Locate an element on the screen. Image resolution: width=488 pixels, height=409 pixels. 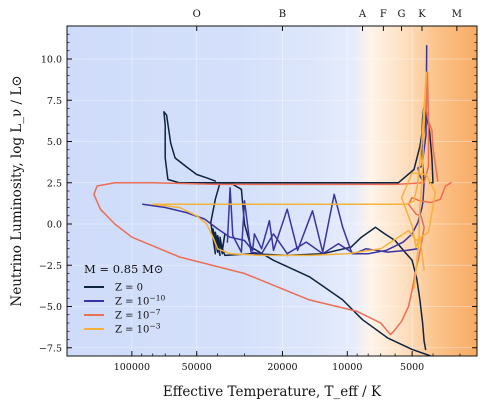
spectral-class-label: A is located at coordinates (362, 14).